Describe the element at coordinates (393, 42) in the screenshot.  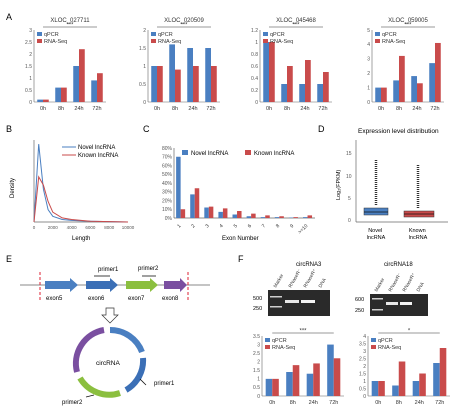
I see `panel-a-chart-4-legend-label: RNA-Seq` at that location.